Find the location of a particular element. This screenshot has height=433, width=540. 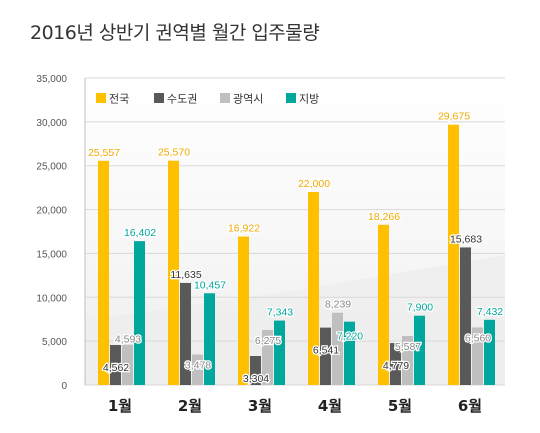

y-tick-label: 35,000 is located at coordinates (51, 79).